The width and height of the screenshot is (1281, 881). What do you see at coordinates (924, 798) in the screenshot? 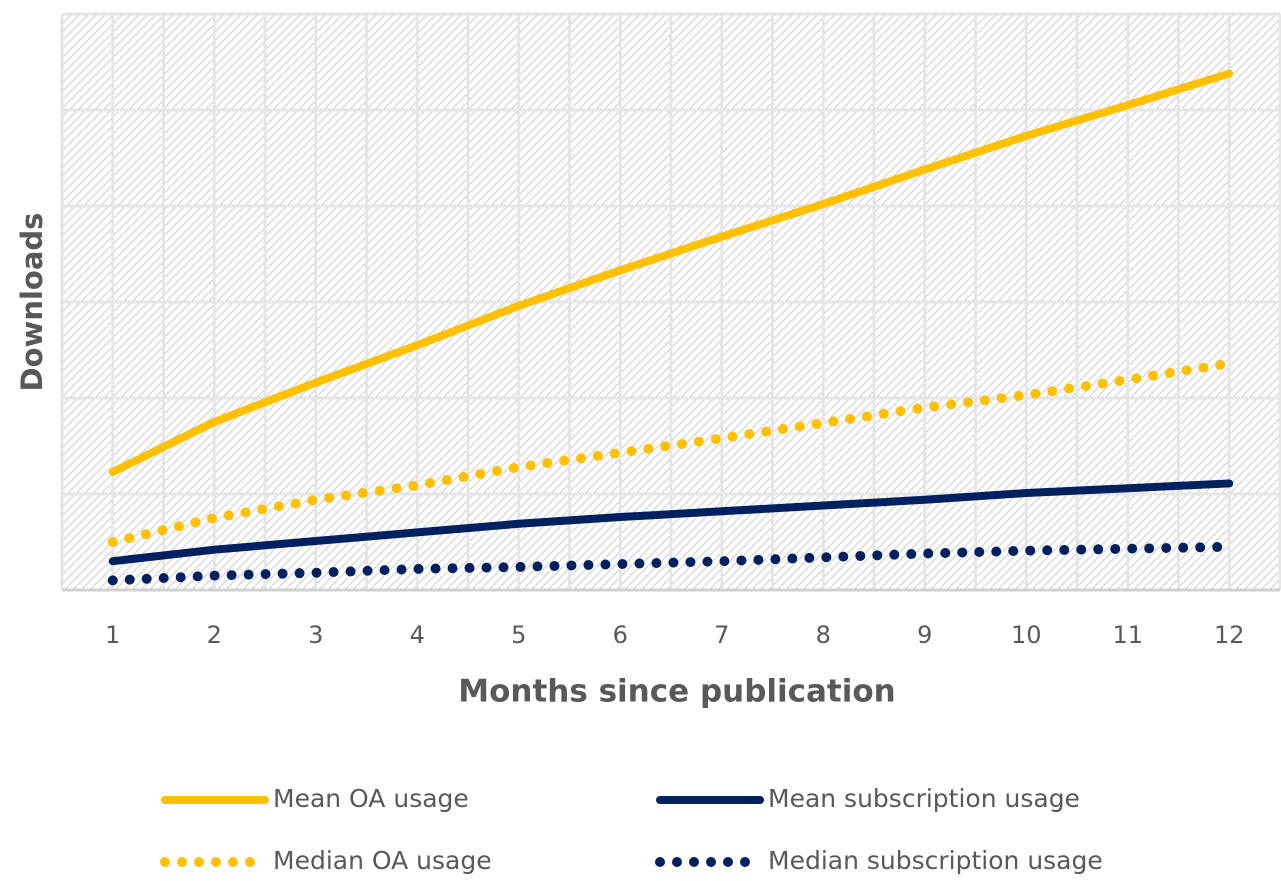
I see `legend-label: Mean subscription usage` at bounding box center [924, 798].